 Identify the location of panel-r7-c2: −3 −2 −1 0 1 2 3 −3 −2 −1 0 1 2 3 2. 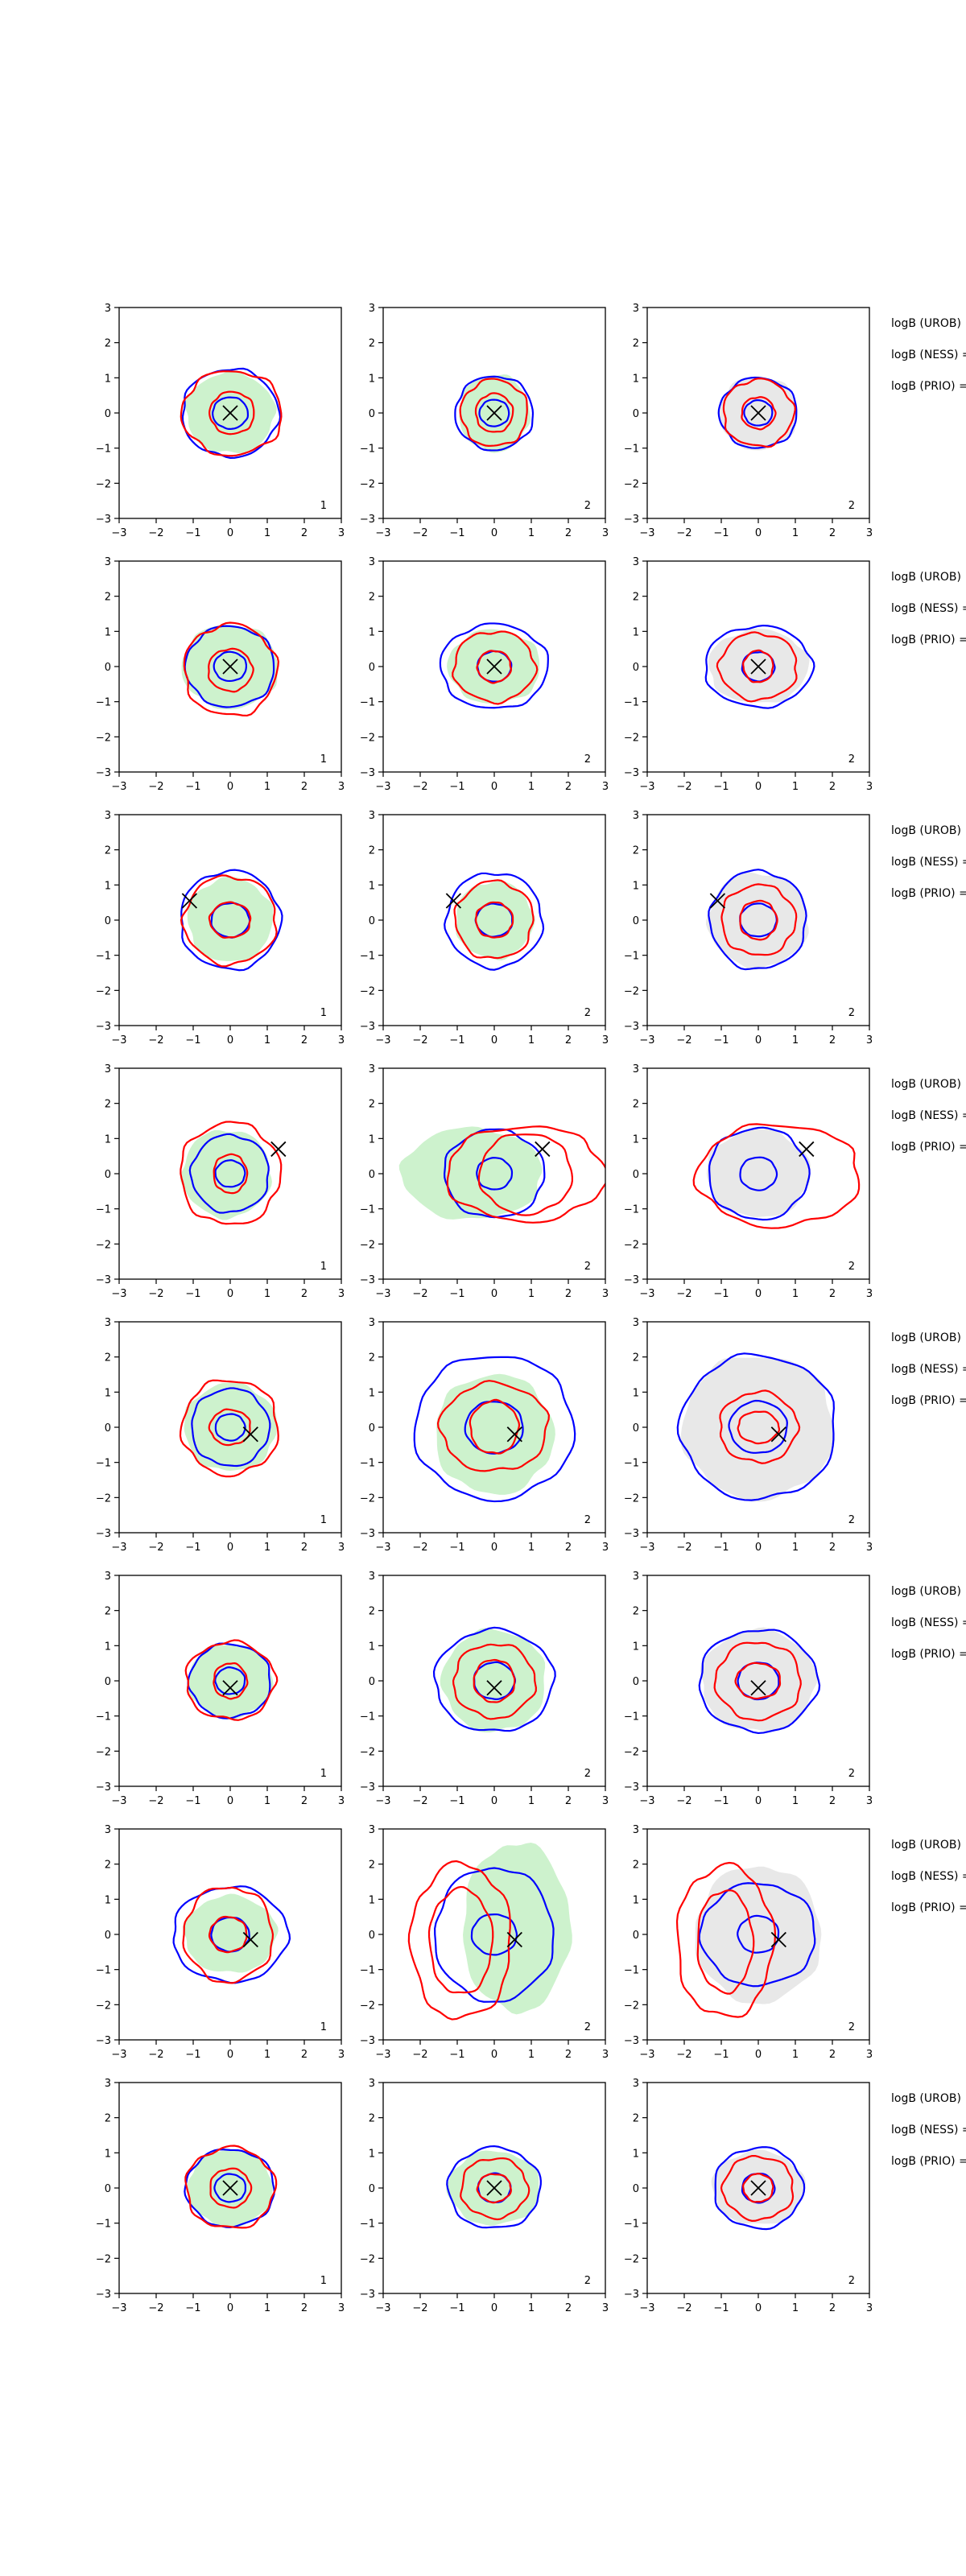
(484, 1942).